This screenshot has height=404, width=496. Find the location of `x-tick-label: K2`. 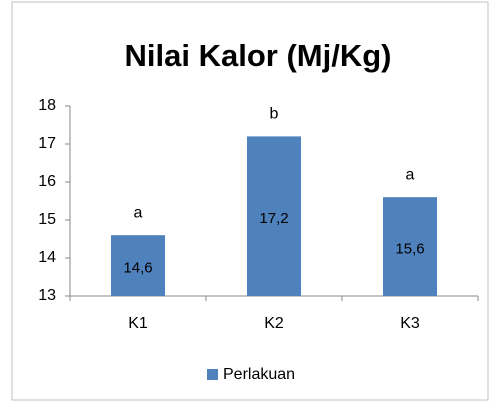

x-tick-label: K2 is located at coordinates (274, 323).